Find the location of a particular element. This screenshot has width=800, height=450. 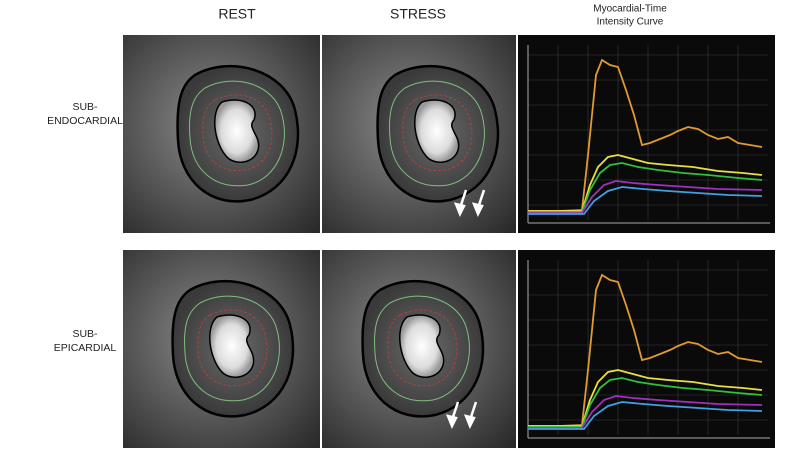

column-header: STRESS is located at coordinates (418, 14).